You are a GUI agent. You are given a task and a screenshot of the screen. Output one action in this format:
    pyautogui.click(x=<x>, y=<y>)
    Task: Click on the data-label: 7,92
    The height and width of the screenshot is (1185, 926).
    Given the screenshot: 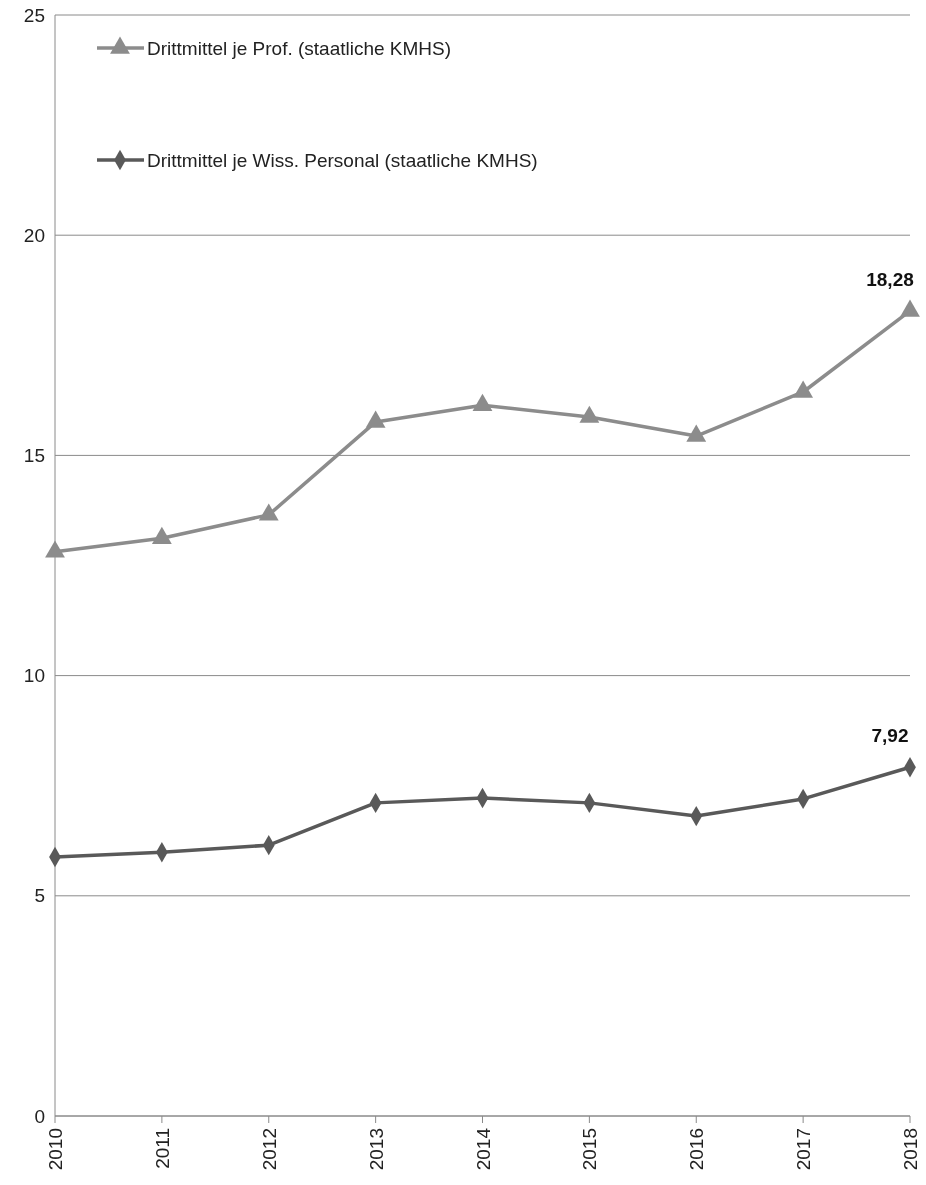 What is the action you would take?
    pyautogui.click(x=890, y=736)
    